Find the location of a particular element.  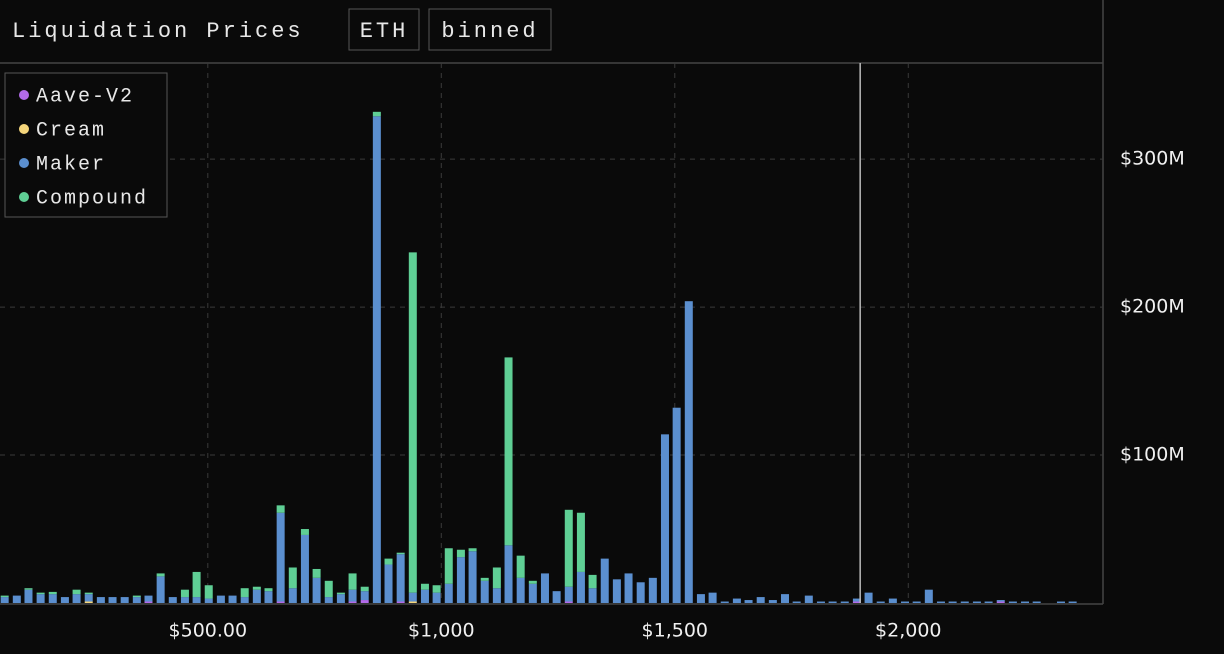

title: Liquidation Prices is located at coordinates (158, 31).